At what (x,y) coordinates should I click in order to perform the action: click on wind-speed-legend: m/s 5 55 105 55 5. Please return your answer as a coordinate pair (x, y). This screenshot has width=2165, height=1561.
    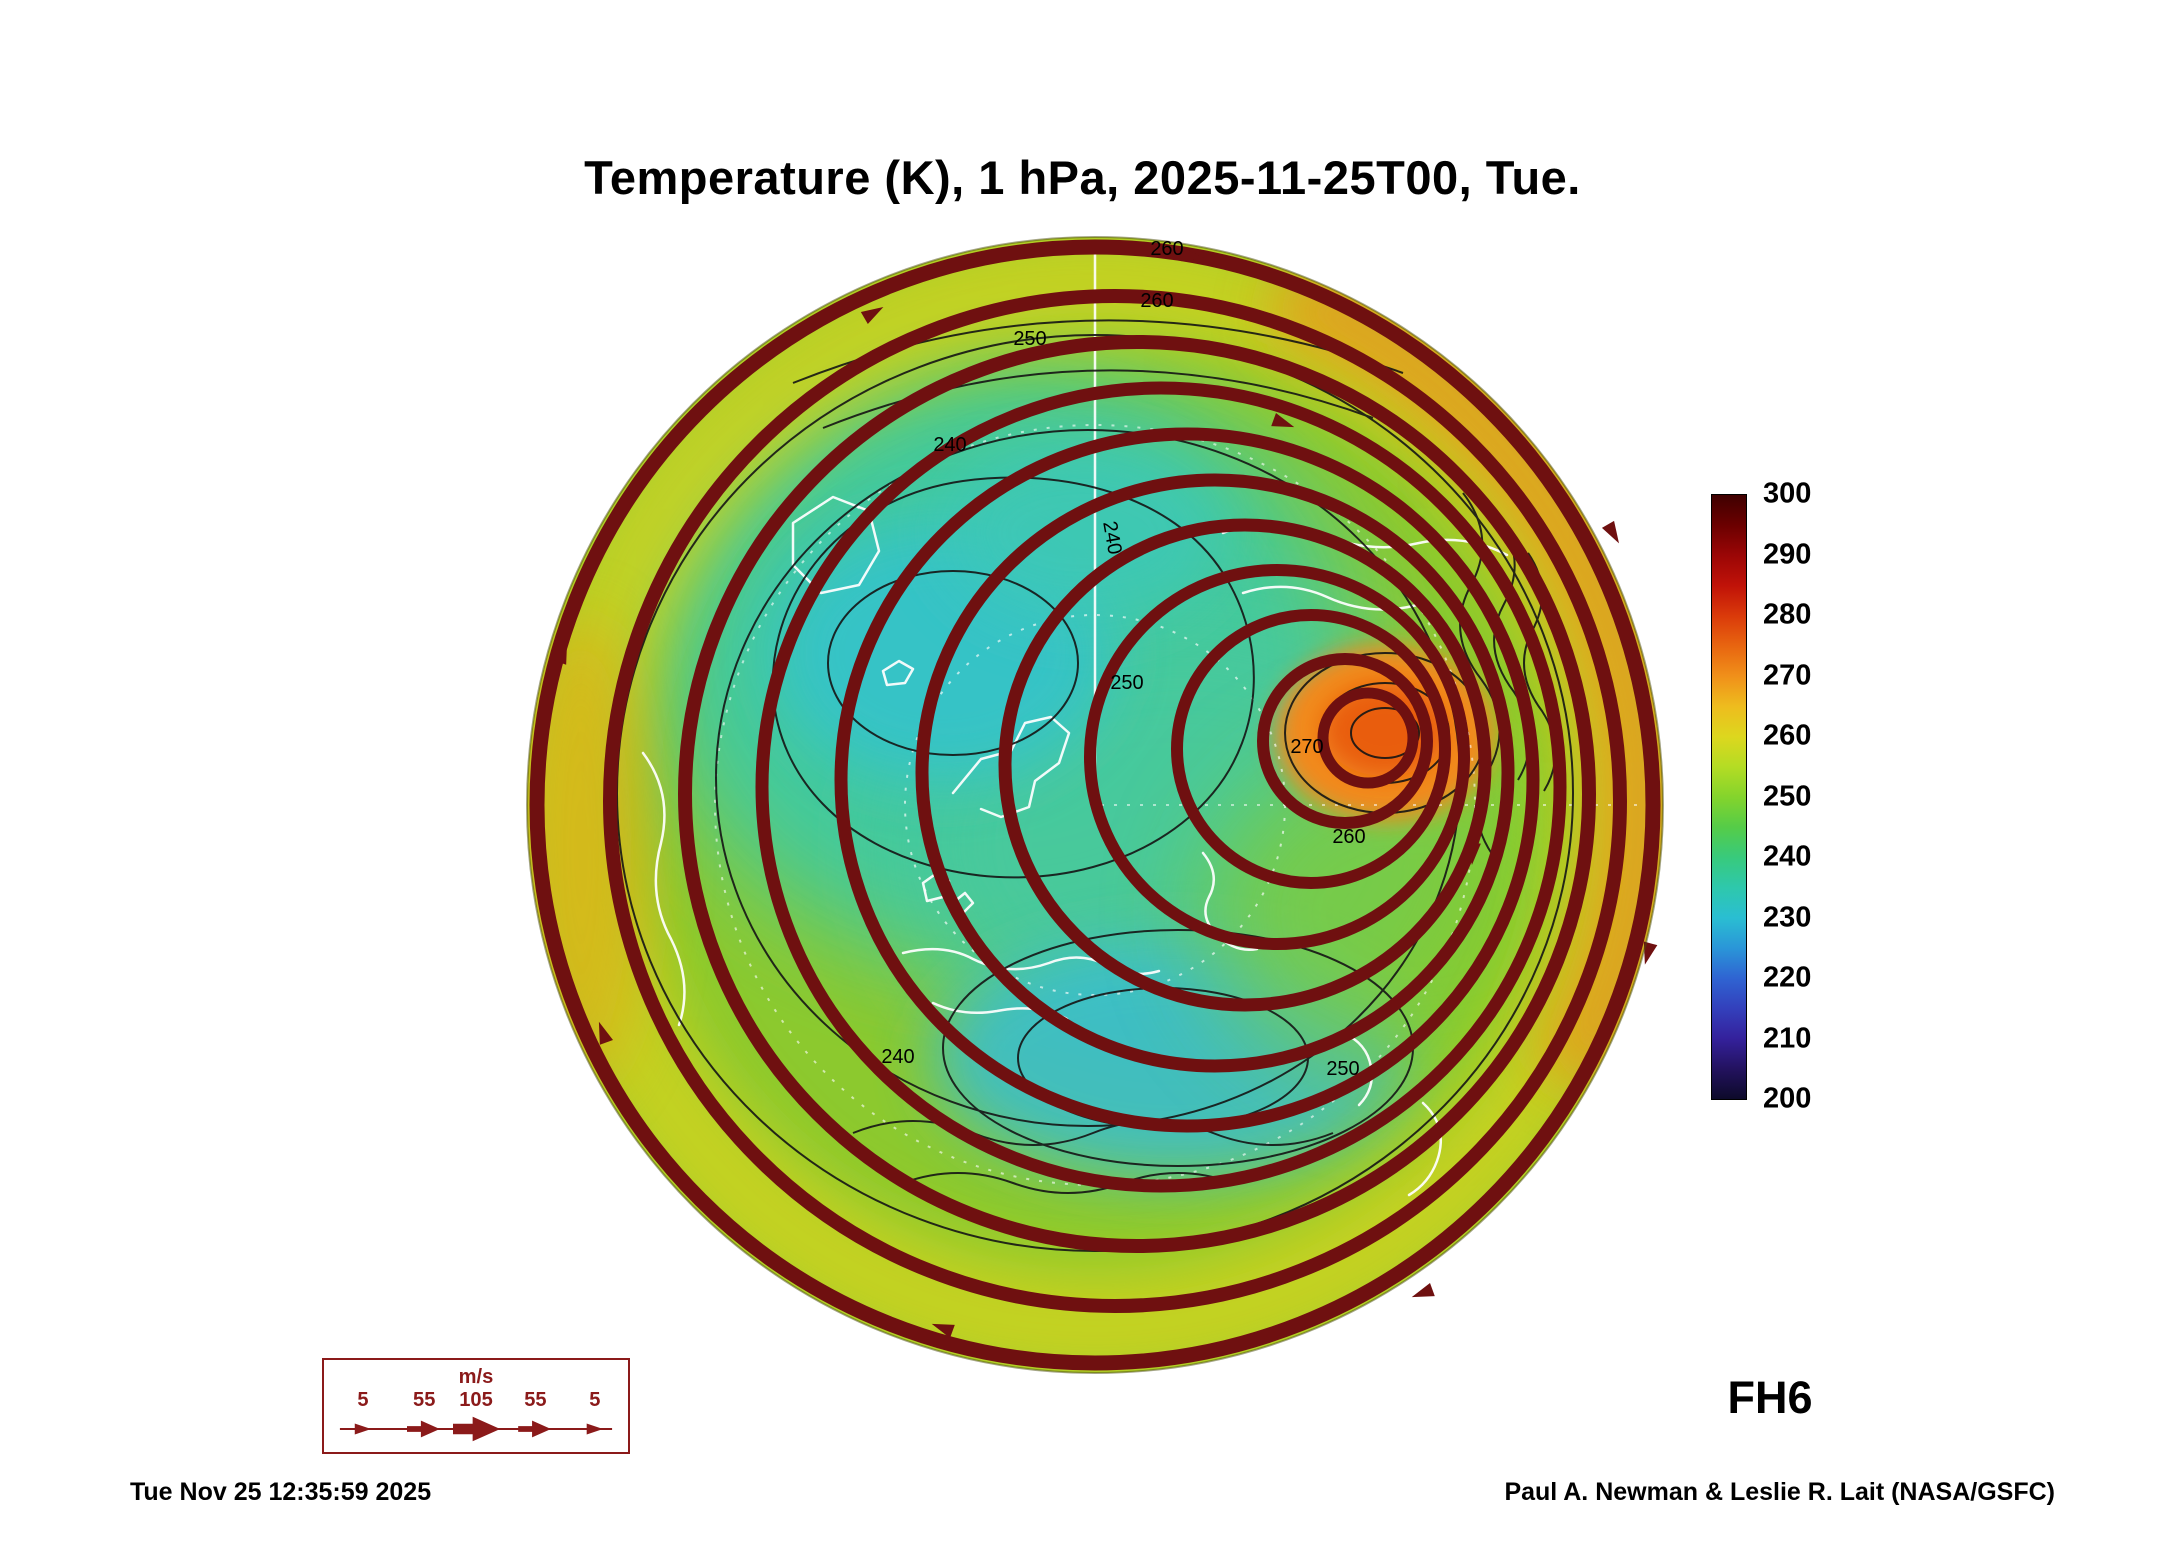
    Looking at the image, I should click on (476, 1406).